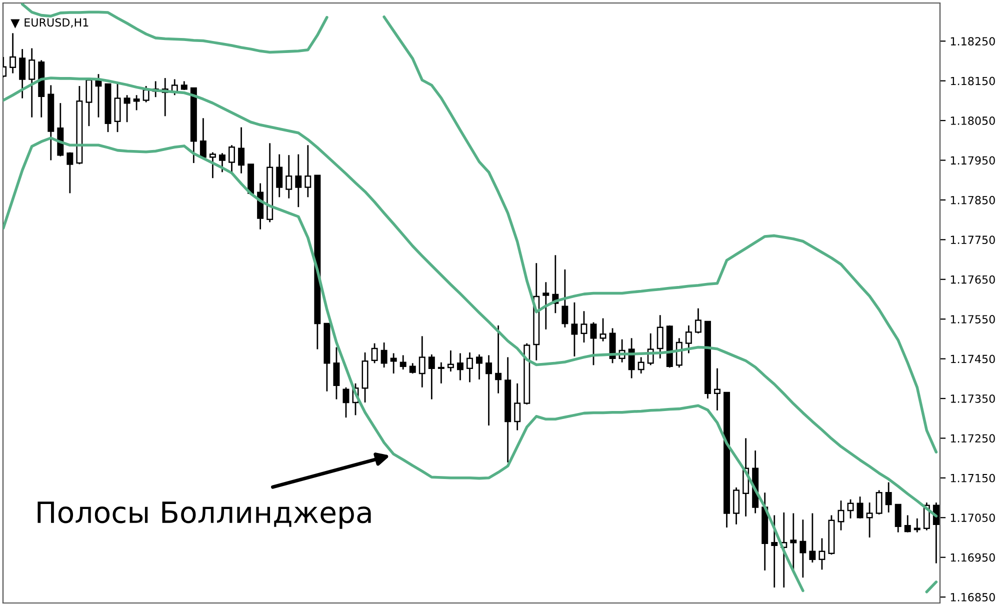 The width and height of the screenshot is (1000, 607). I want to click on text: EURUSD,H1, so click(56, 23).